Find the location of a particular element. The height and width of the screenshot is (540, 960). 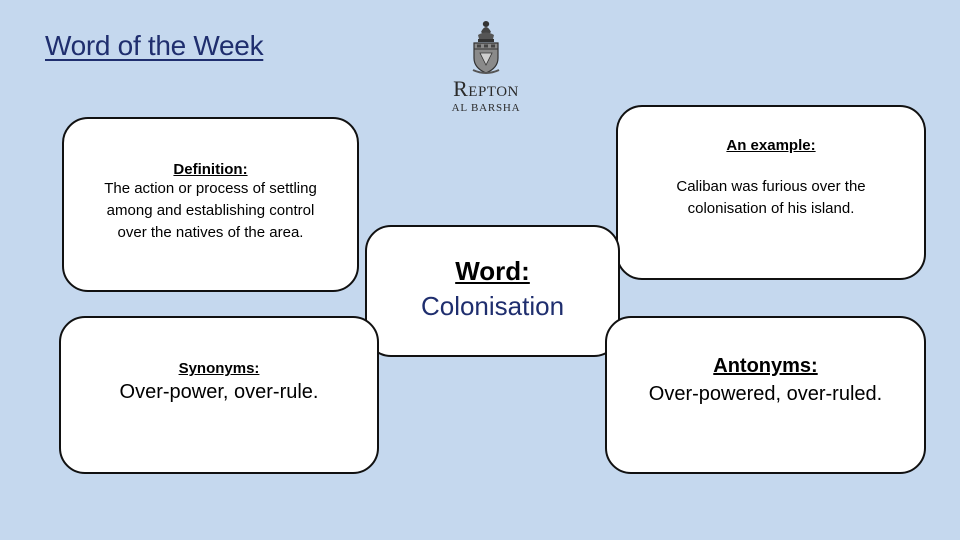

example-line-1: Caliban was furious over the is located at coordinates (771, 186).